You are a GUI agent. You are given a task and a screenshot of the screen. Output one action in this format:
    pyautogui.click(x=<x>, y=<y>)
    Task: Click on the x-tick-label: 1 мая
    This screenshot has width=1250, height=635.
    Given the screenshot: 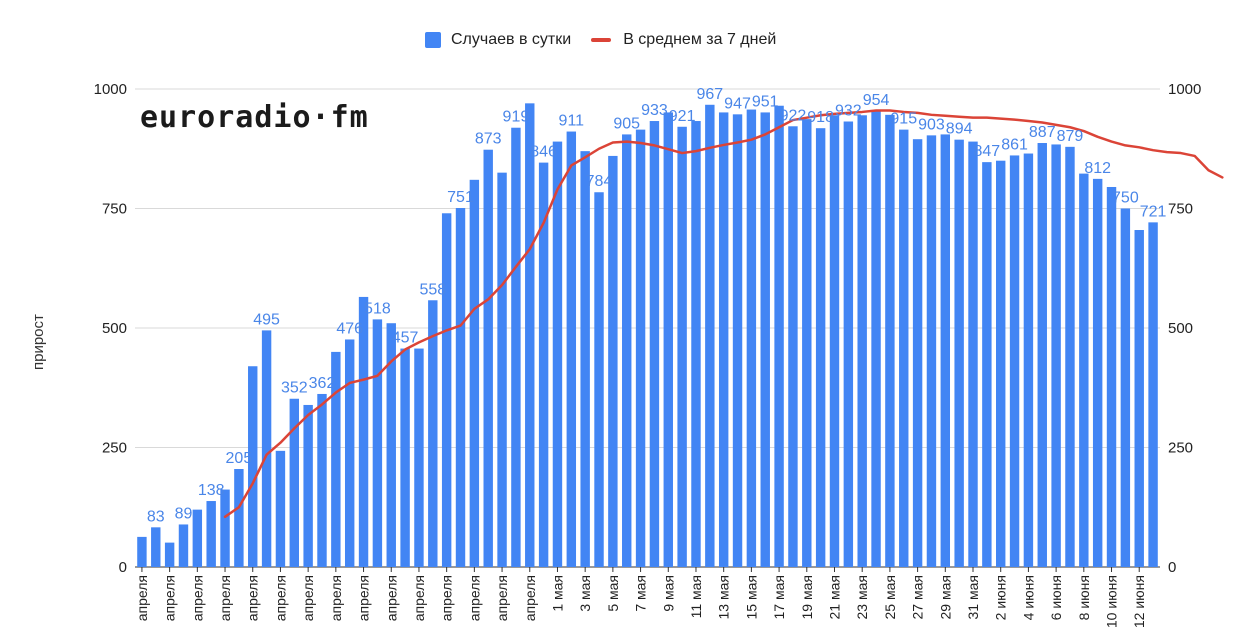 What is the action you would take?
    pyautogui.click(x=557, y=593)
    